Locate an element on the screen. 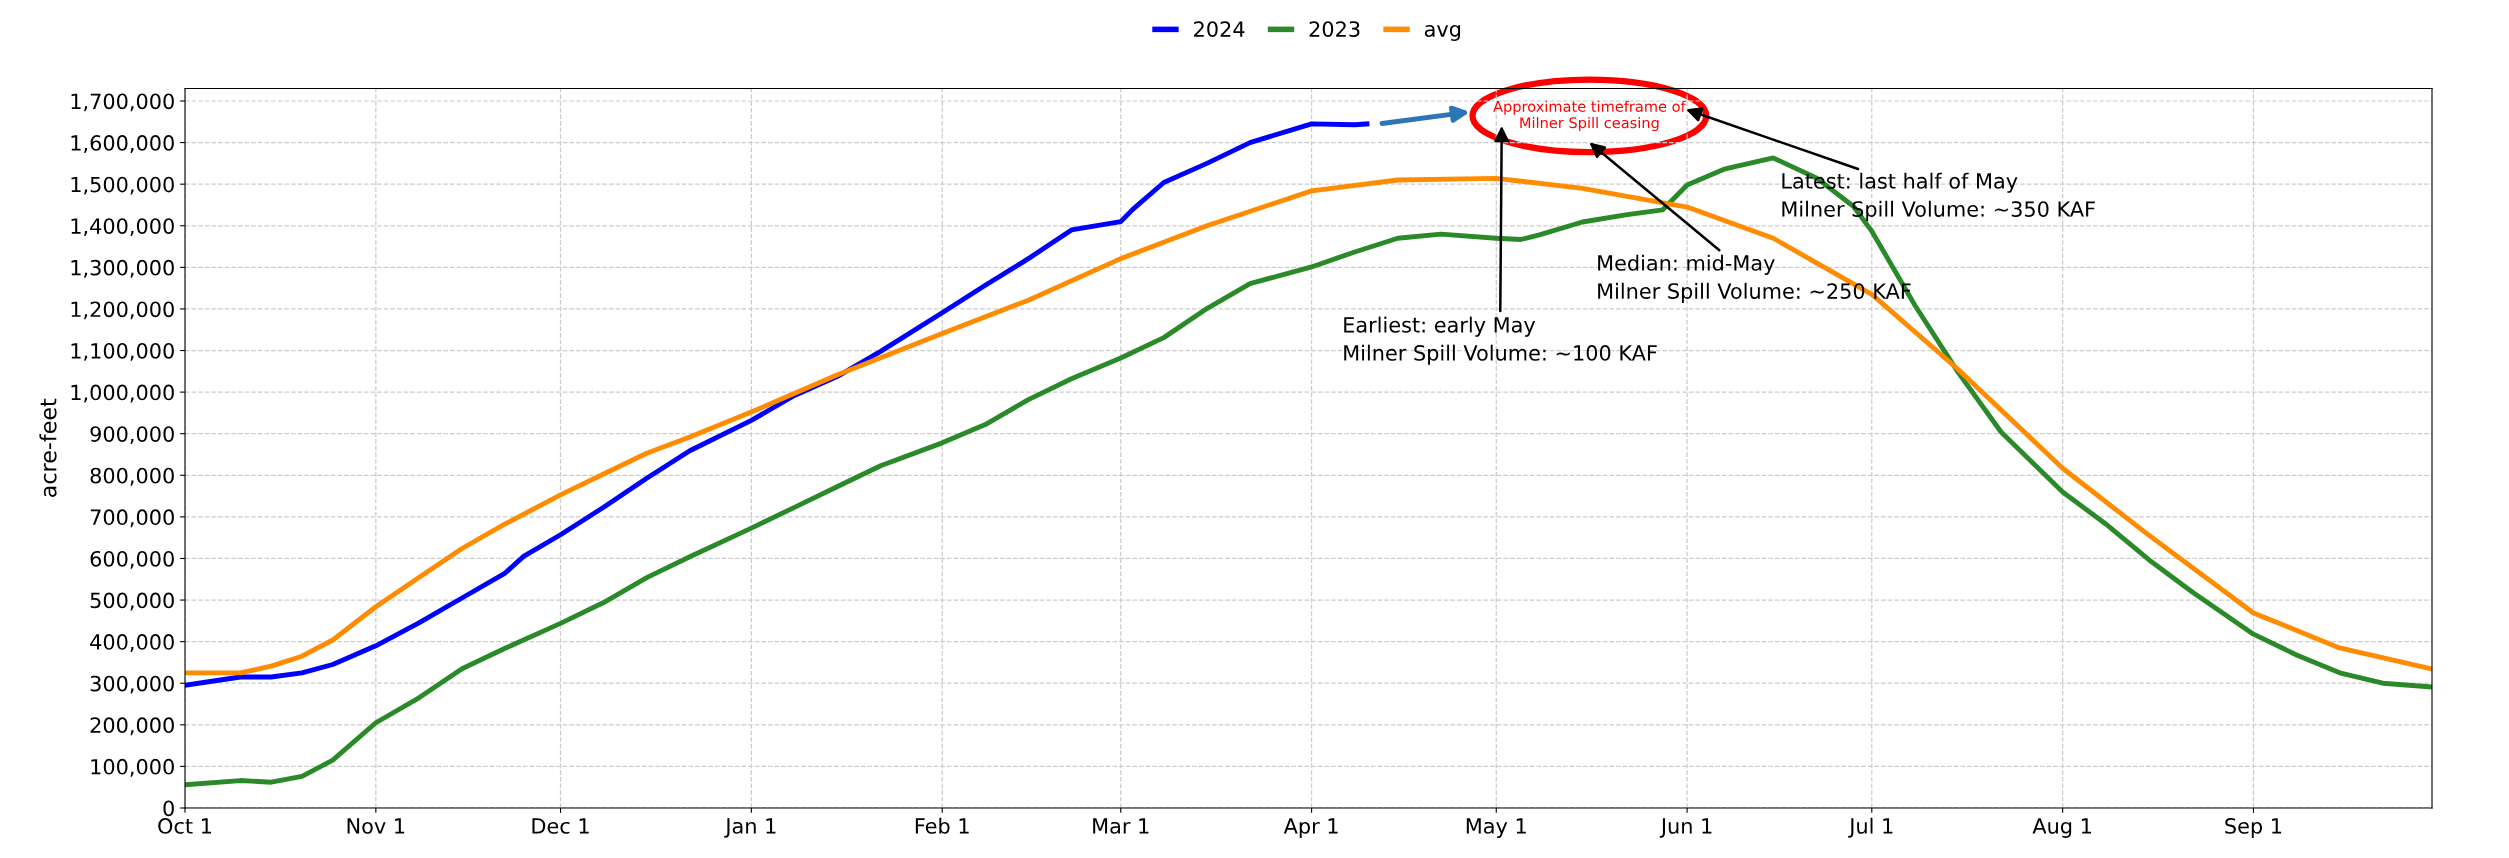 This screenshot has height=858, width=2509. y-tick-label: 400,000 is located at coordinates (132, 643).